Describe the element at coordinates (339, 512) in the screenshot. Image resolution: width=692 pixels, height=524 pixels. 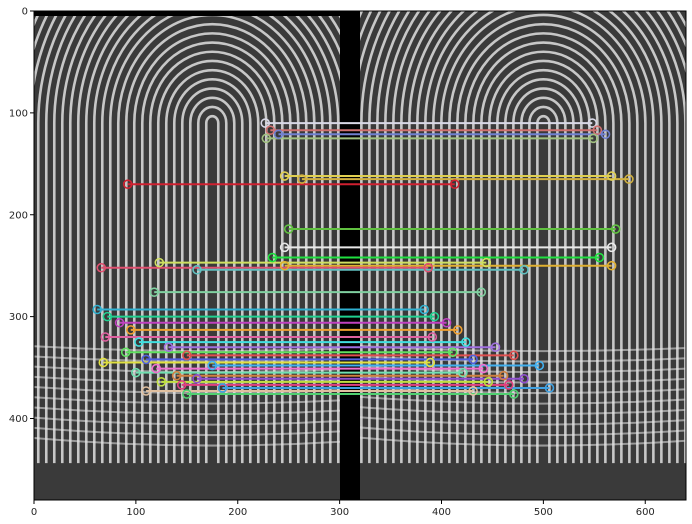
I see `x-tick-label: 300` at that location.